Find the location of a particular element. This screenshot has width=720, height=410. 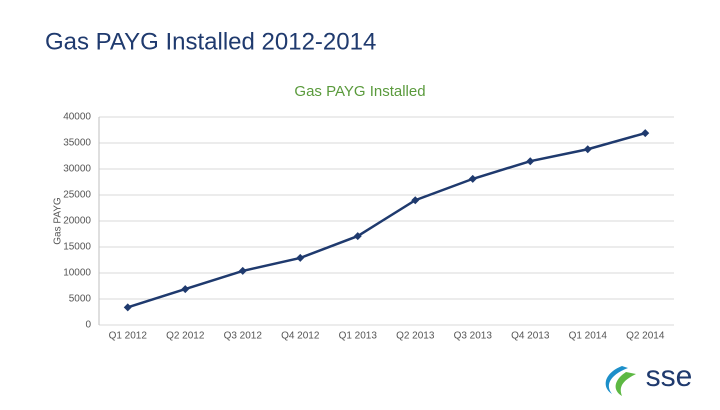

y-tick-label: 15000 is located at coordinates (77, 247).